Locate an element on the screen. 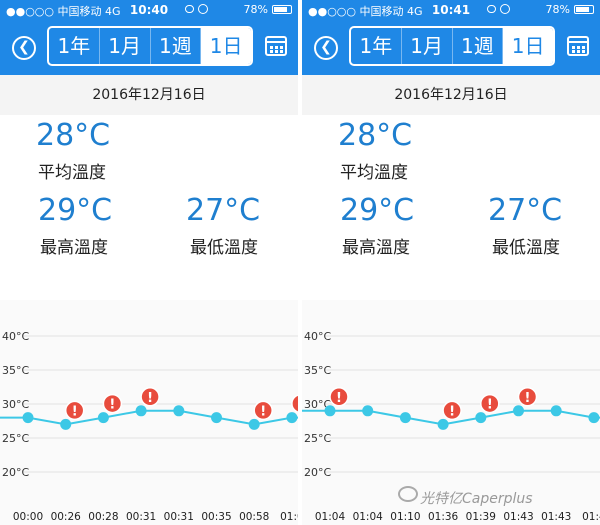  x-tick-label: 01:36 is located at coordinates (443, 517).